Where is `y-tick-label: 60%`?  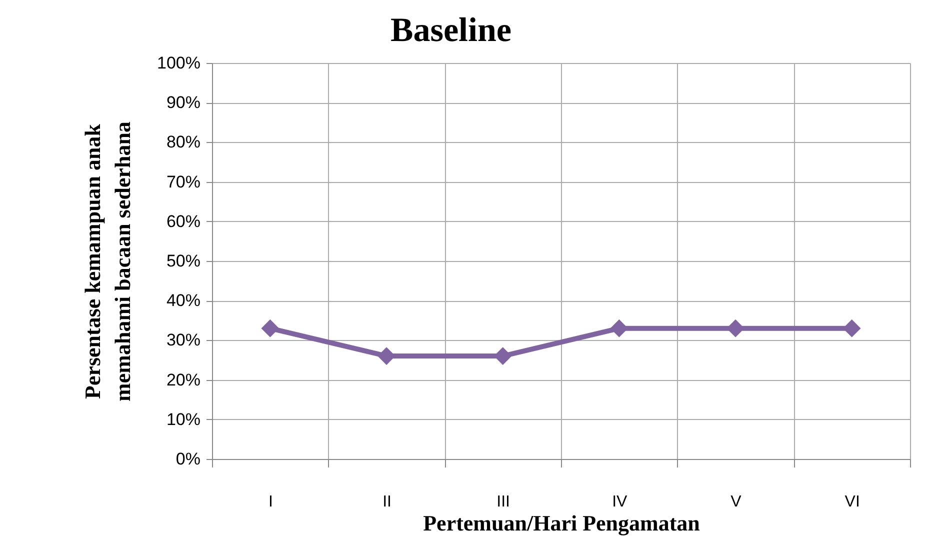
y-tick-label: 60% is located at coordinates (183, 221).